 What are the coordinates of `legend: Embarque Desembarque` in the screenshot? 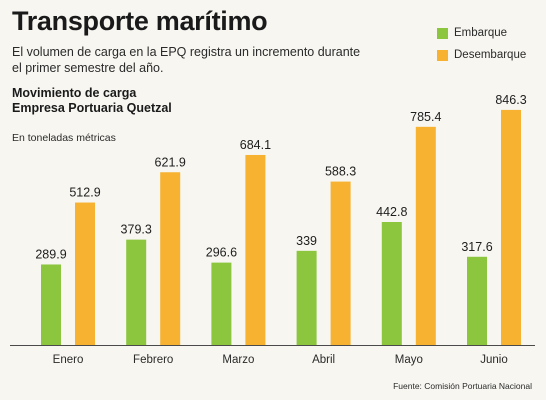 It's located at (481, 44).